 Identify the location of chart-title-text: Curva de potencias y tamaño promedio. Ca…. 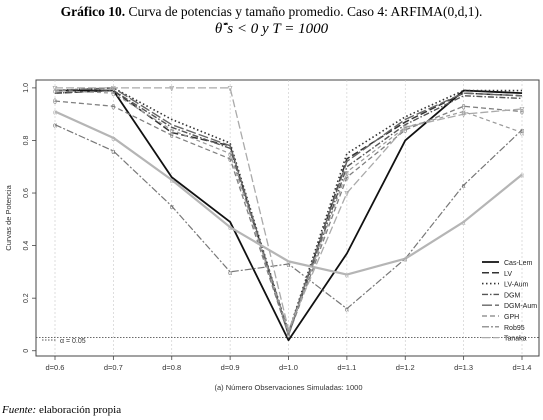
(305, 11).